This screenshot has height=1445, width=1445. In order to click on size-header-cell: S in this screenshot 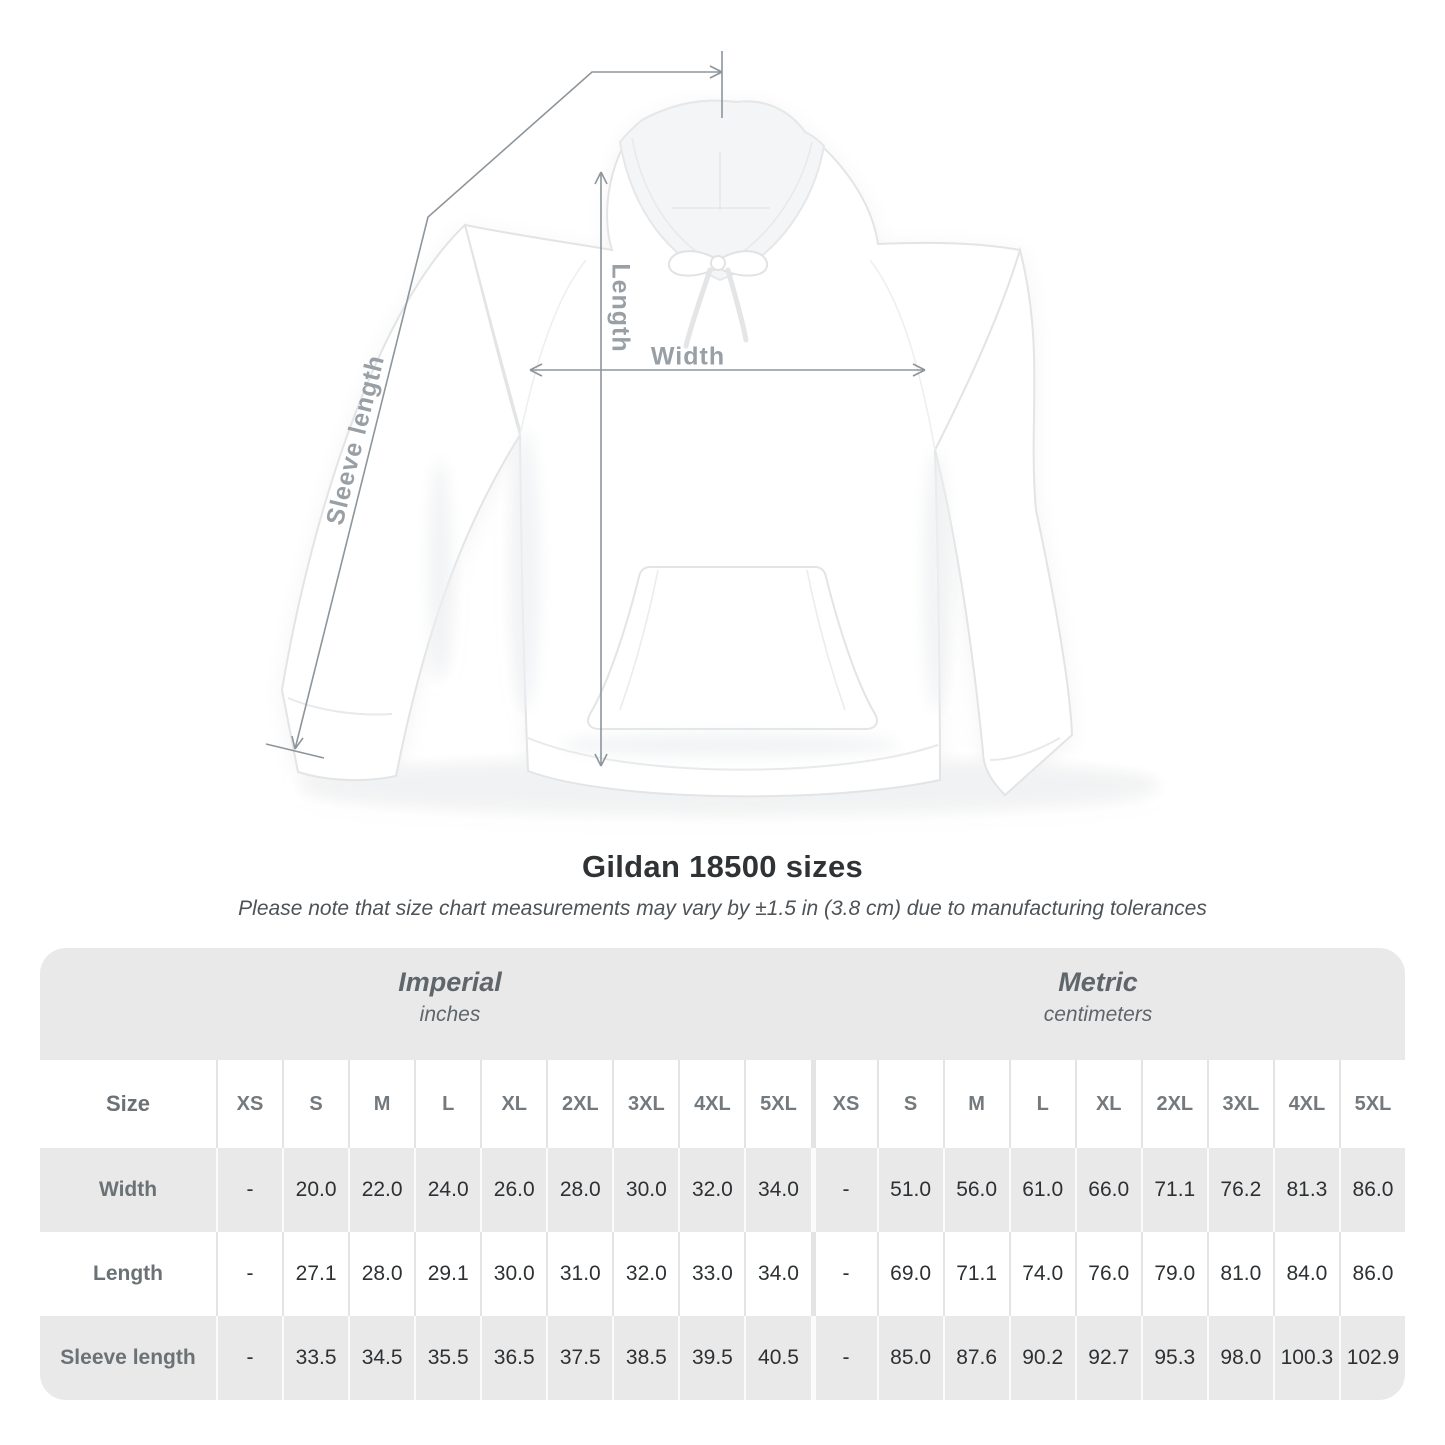, I will do `click(909, 1104)`.